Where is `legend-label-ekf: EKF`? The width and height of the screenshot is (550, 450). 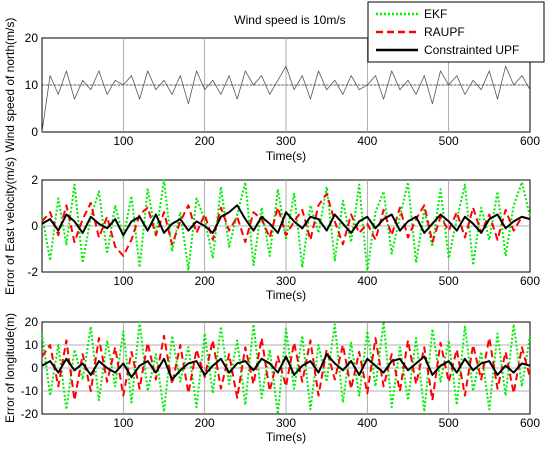
legend-label-ekf: EKF is located at coordinates (435, 14).